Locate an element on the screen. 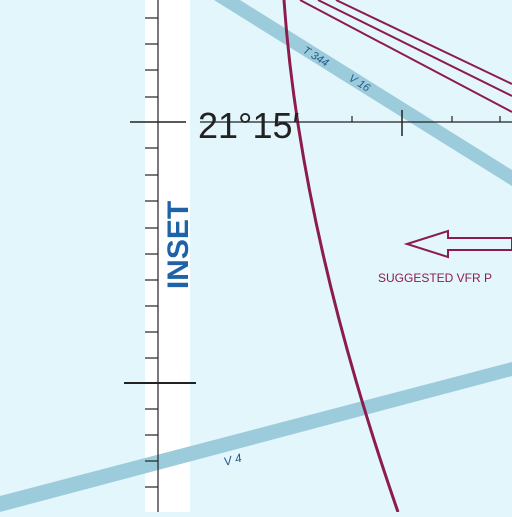 The width and height of the screenshot is (512, 517). latitude-label: 21°15′ is located at coordinates (248, 125).